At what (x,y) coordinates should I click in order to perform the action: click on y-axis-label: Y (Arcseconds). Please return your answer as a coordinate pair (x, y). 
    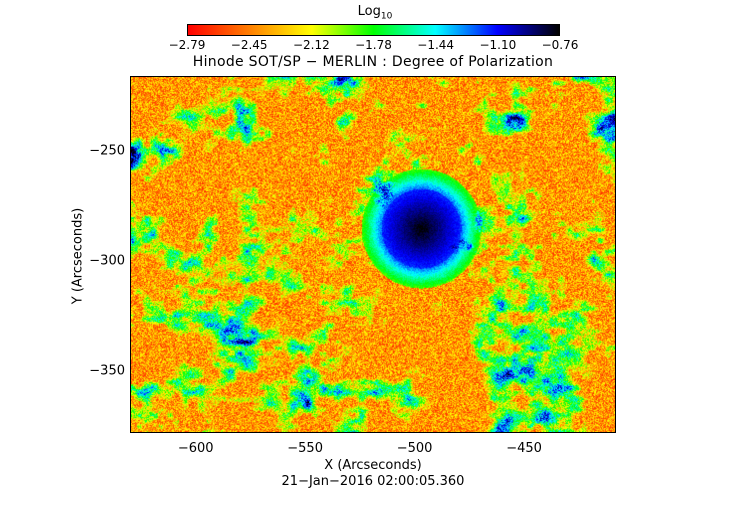
    Looking at the image, I should click on (78, 256).